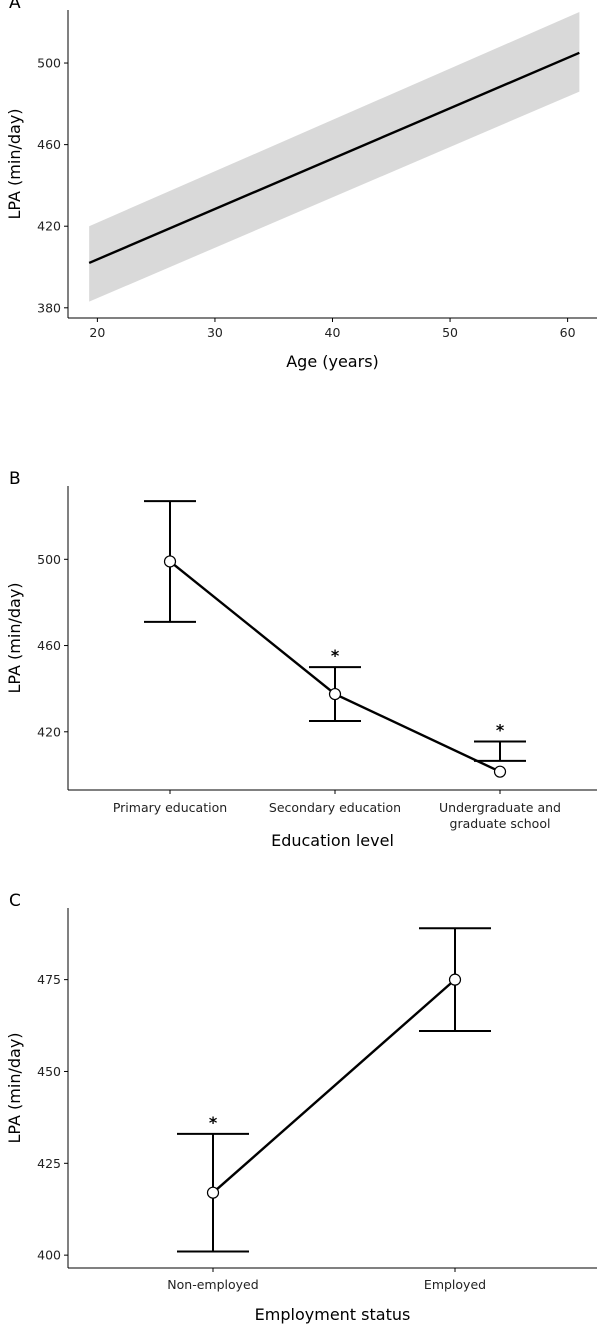 Image resolution: width=601 pixels, height=1329 pixels. What do you see at coordinates (334, 1086) in the screenshot?
I see `mean-line` at bounding box center [334, 1086].